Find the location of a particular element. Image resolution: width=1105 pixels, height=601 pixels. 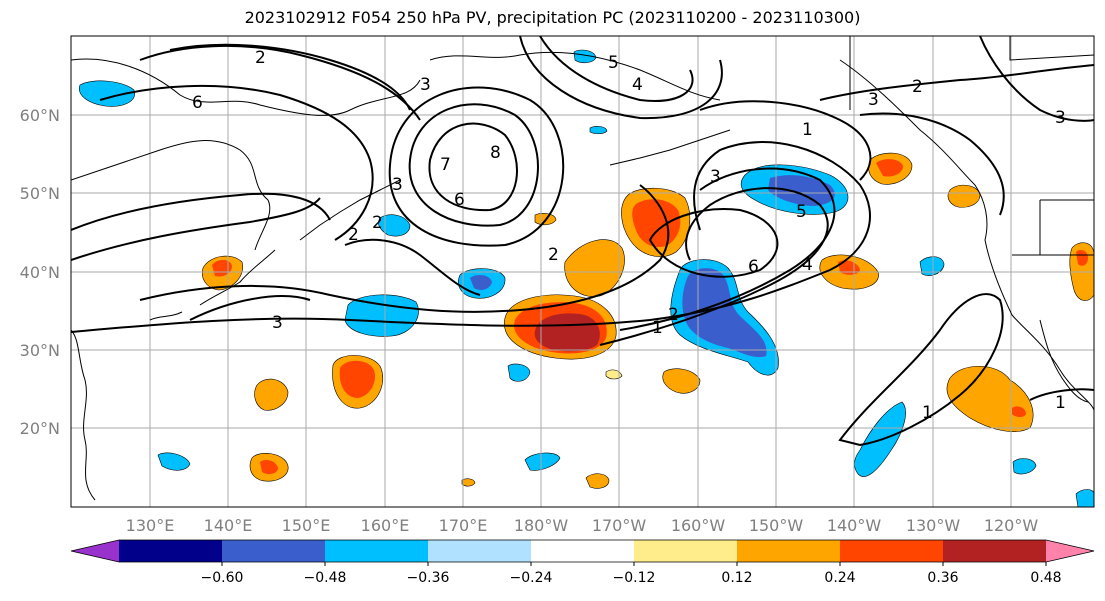

colorbar-segments is located at coordinates (582, 551).